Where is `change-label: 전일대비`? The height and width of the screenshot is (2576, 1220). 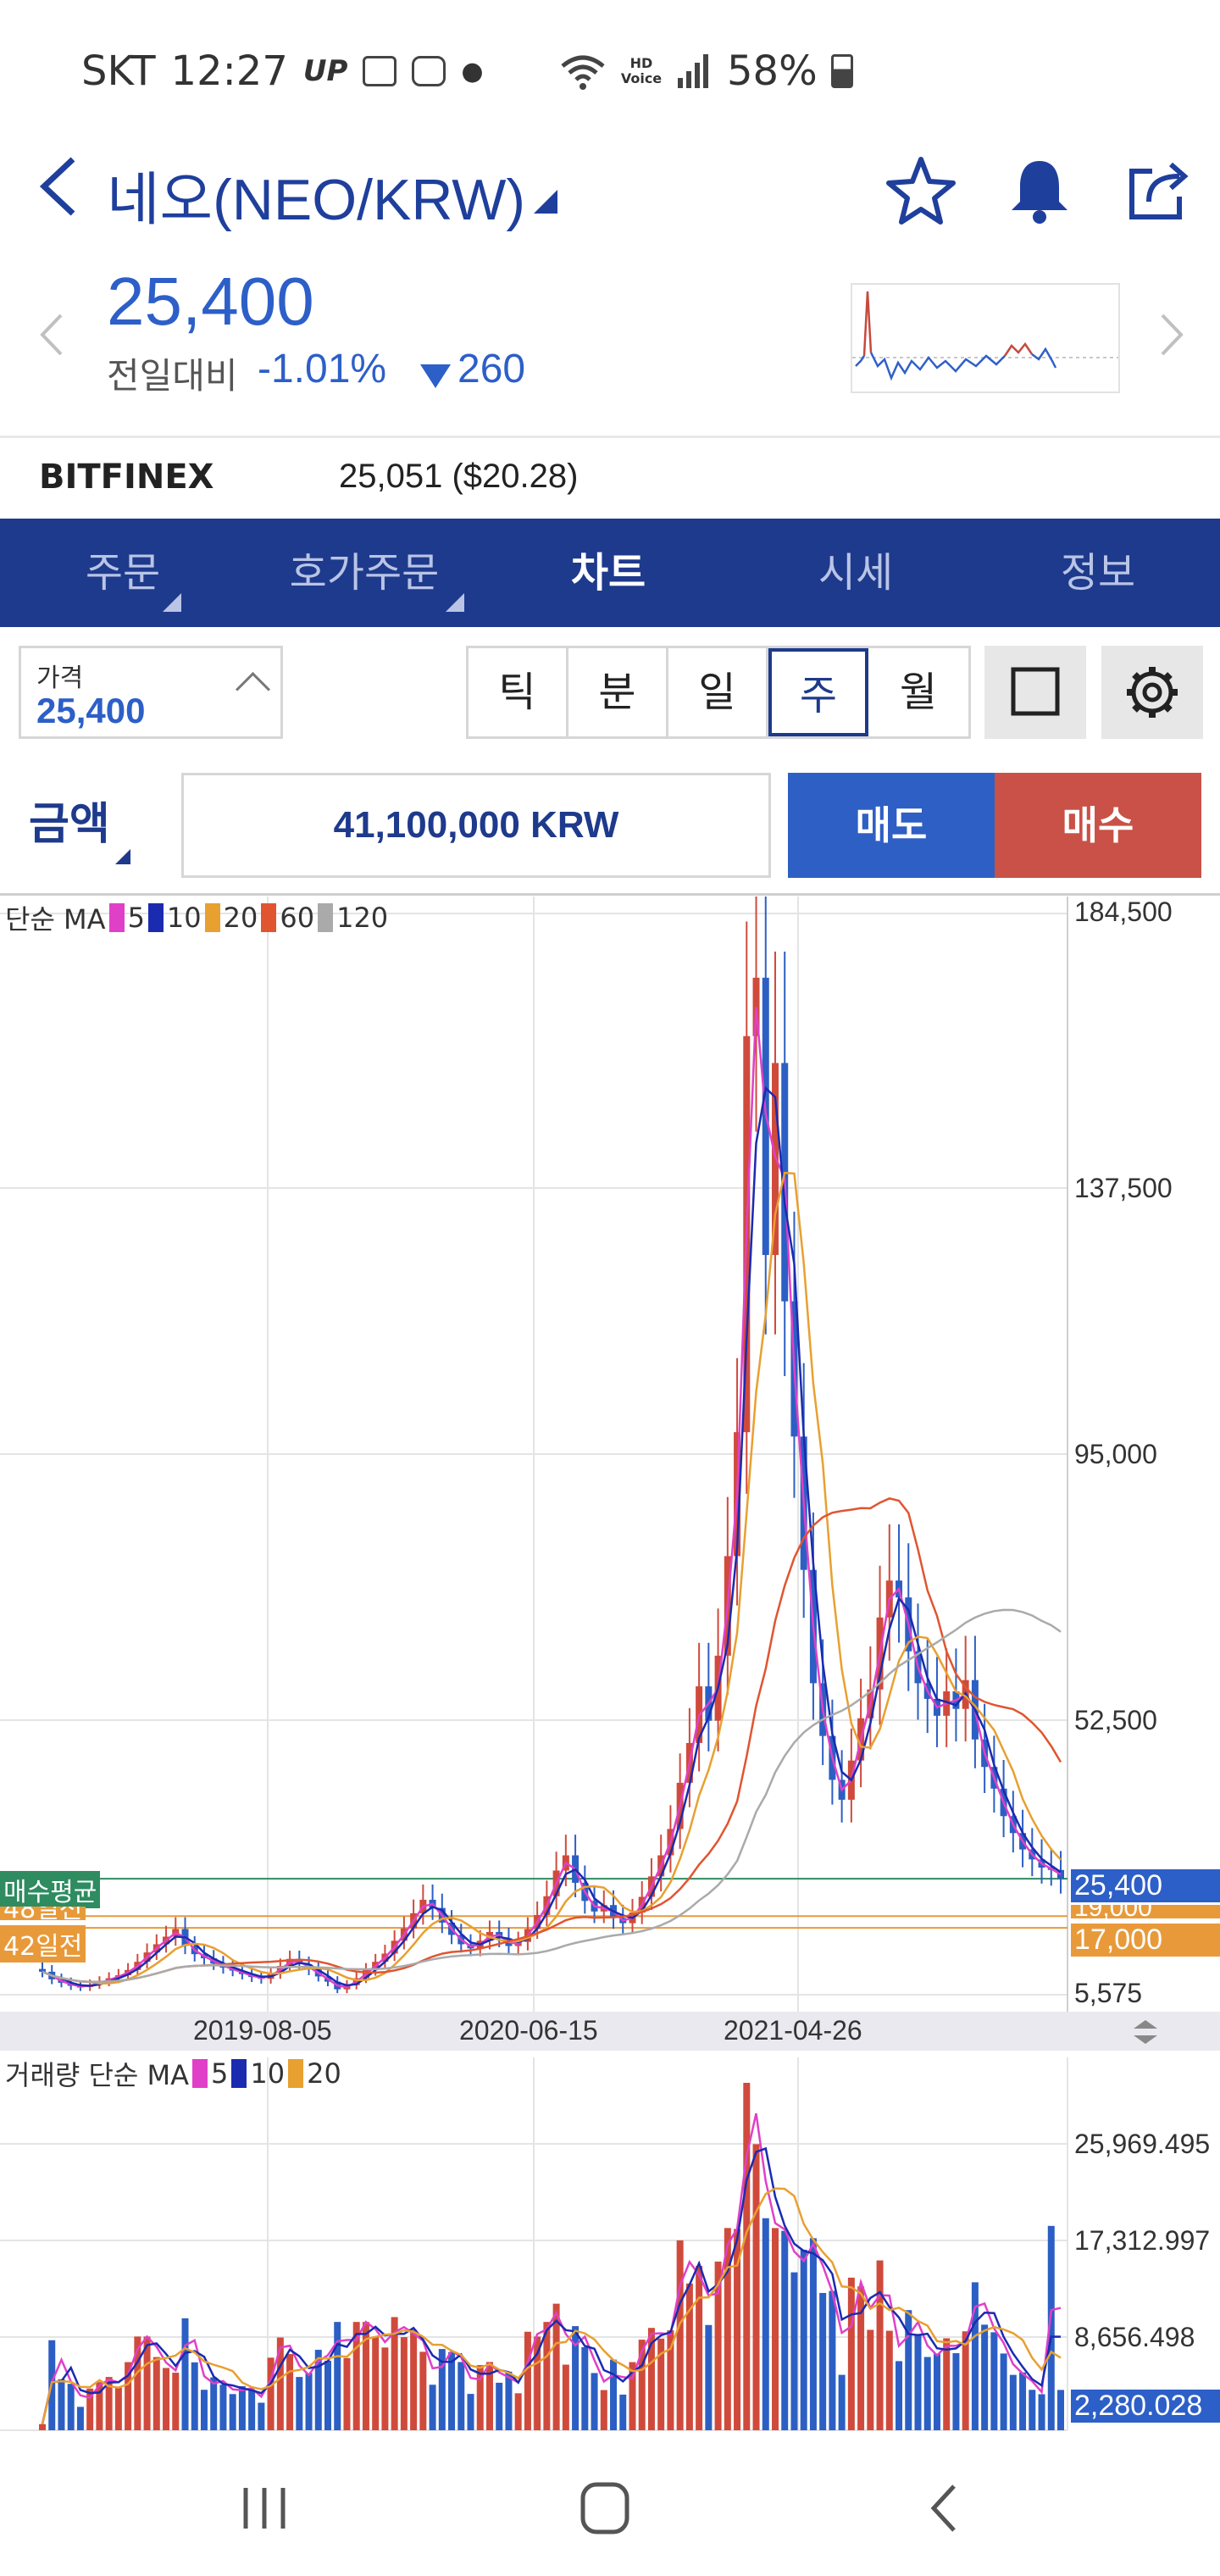
change-label: 전일대비 is located at coordinates (172, 376).